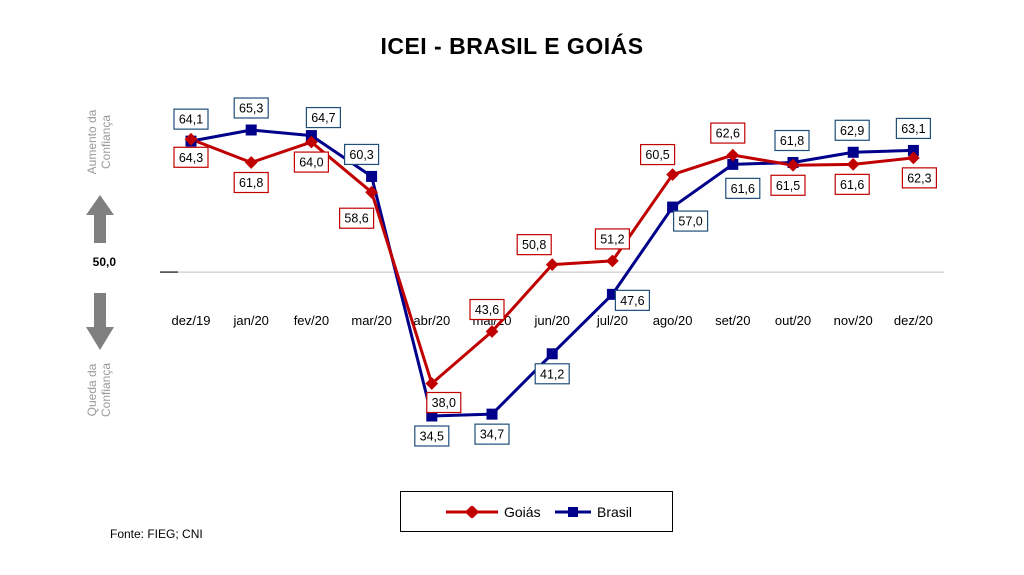 This screenshot has width=1024, height=575. I want to click on data-label-goias: 58,6, so click(356, 219).